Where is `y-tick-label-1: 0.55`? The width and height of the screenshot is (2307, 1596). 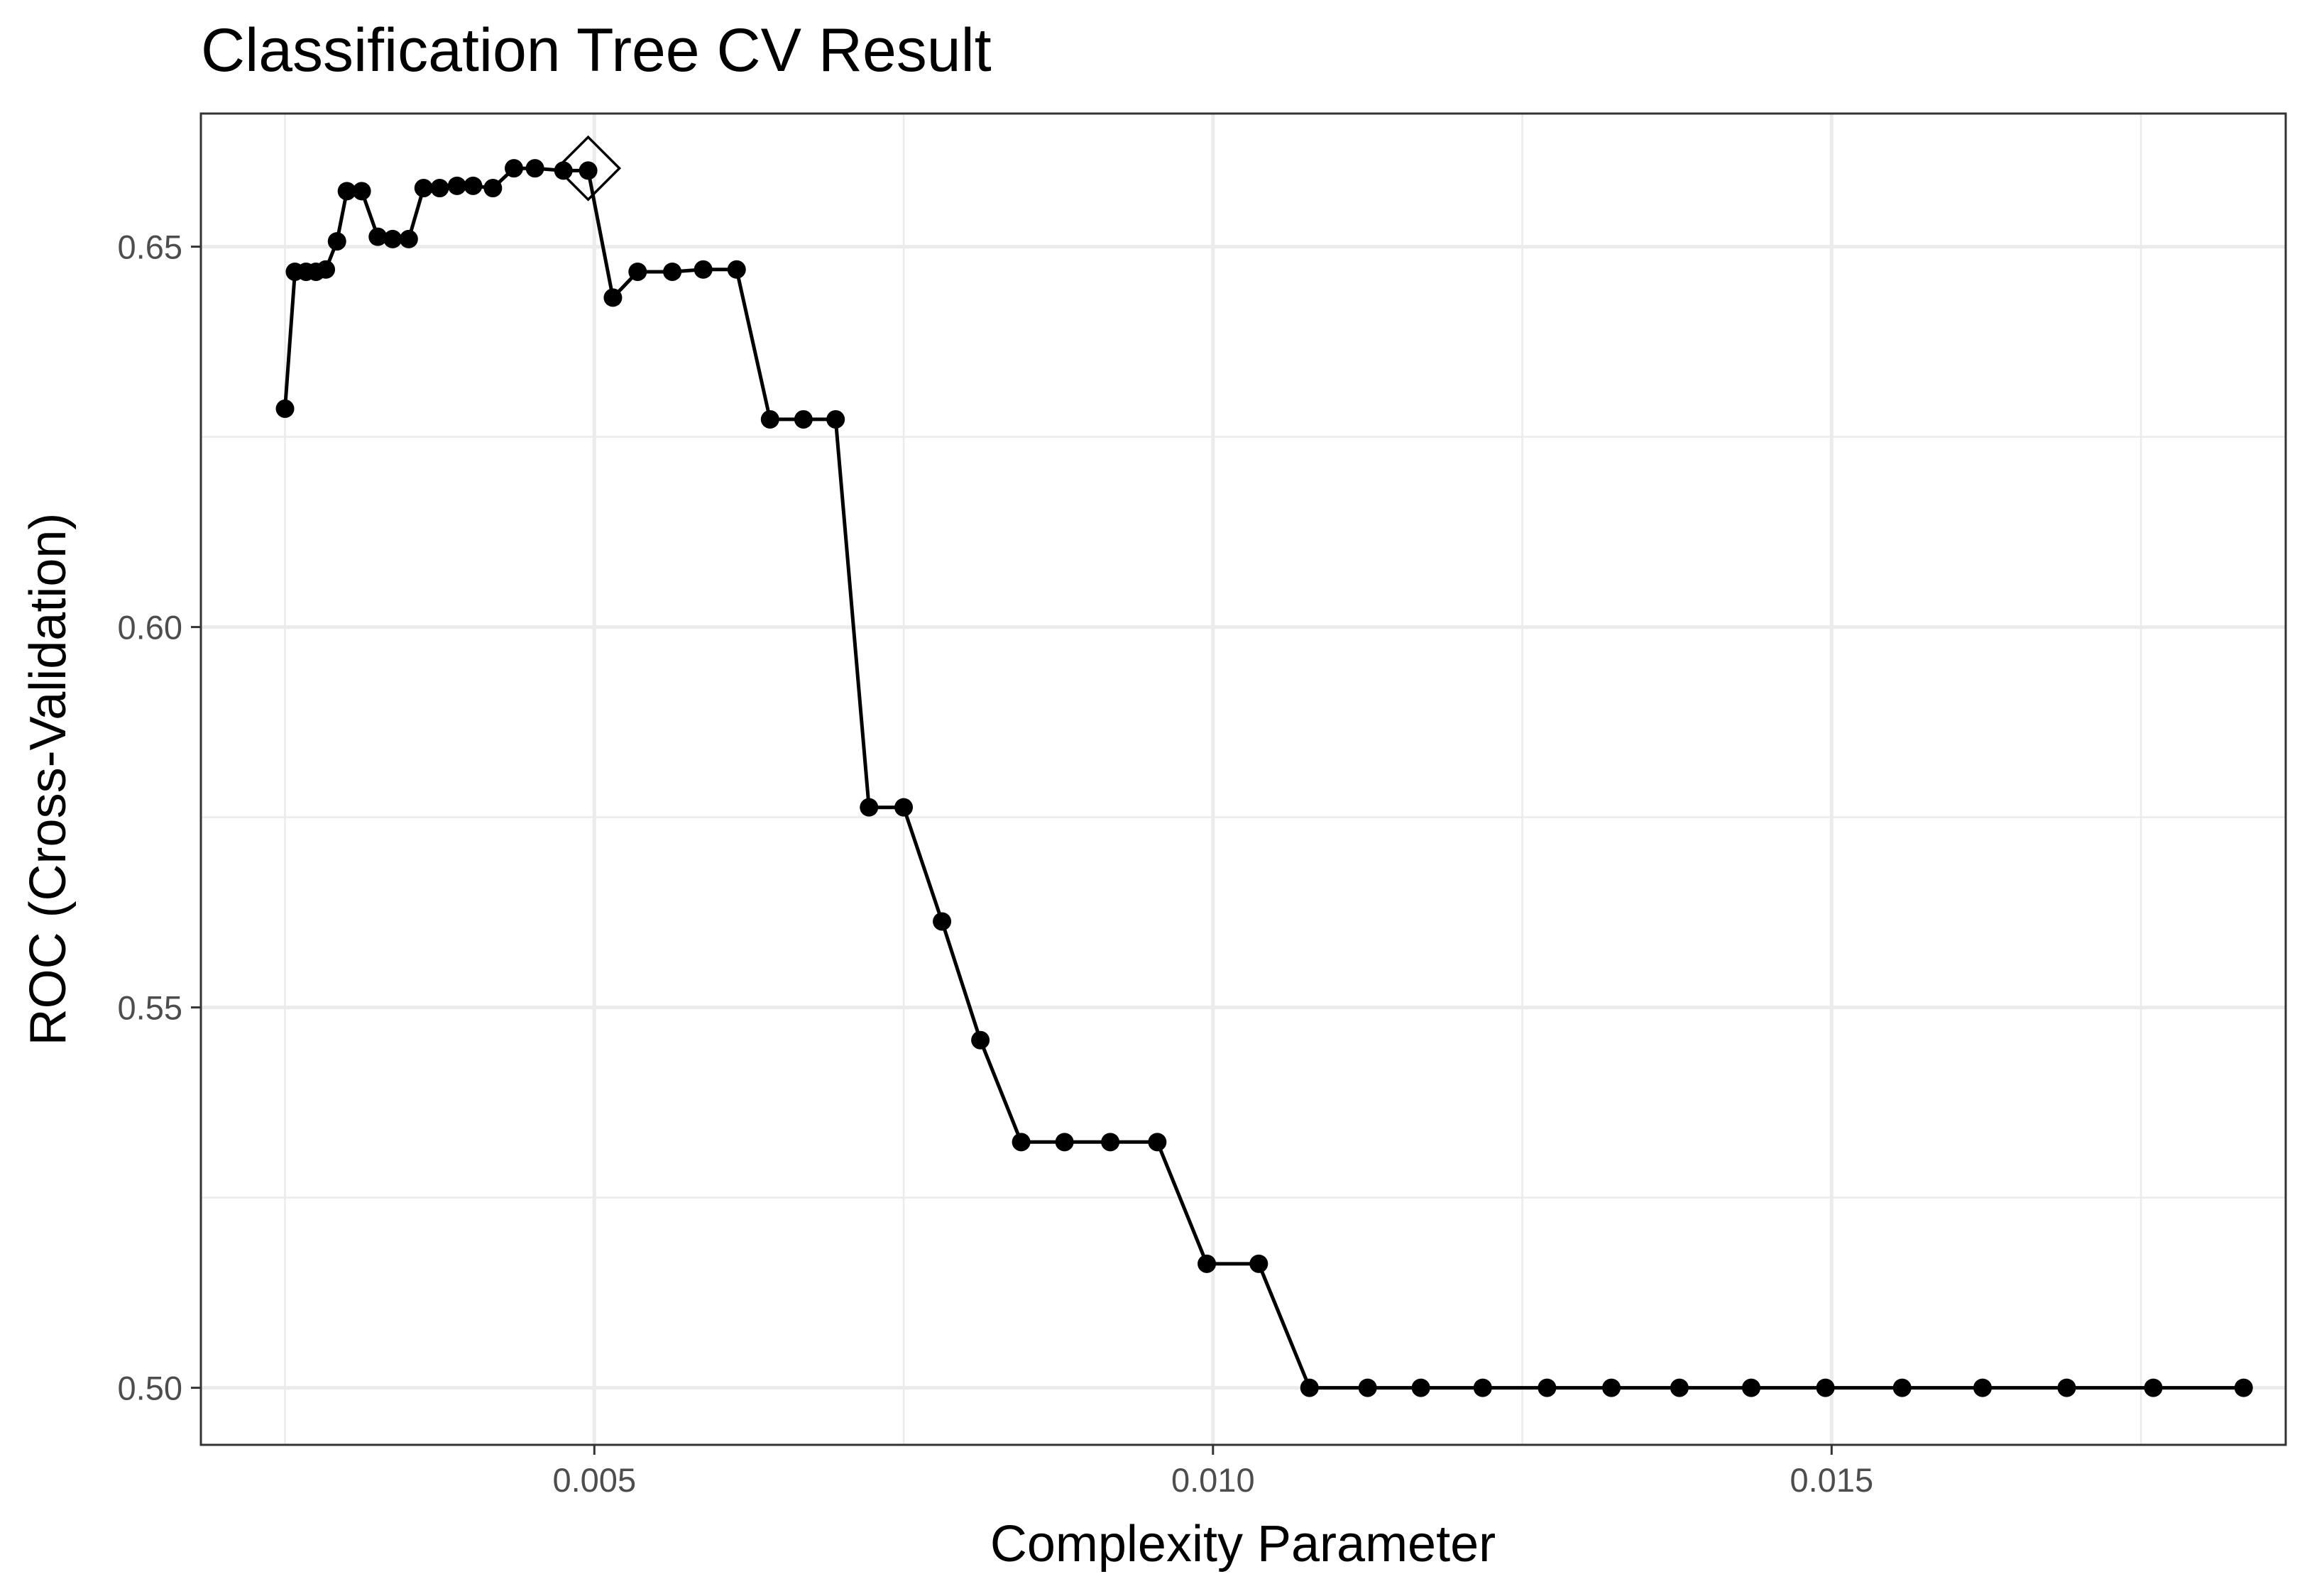
y-tick-label-1: 0.55 is located at coordinates (150, 1008).